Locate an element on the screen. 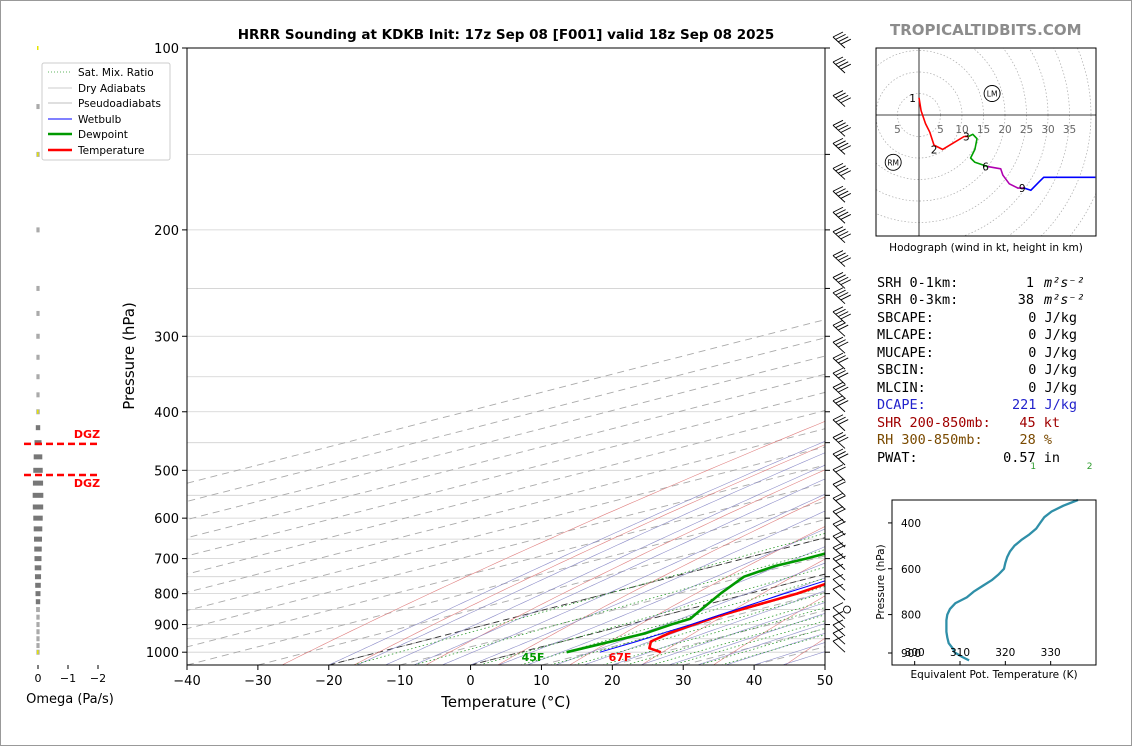 Image resolution: width=1134 pixels, height=748 pixels. y-tick-label: 600 is located at coordinates (166, 519).